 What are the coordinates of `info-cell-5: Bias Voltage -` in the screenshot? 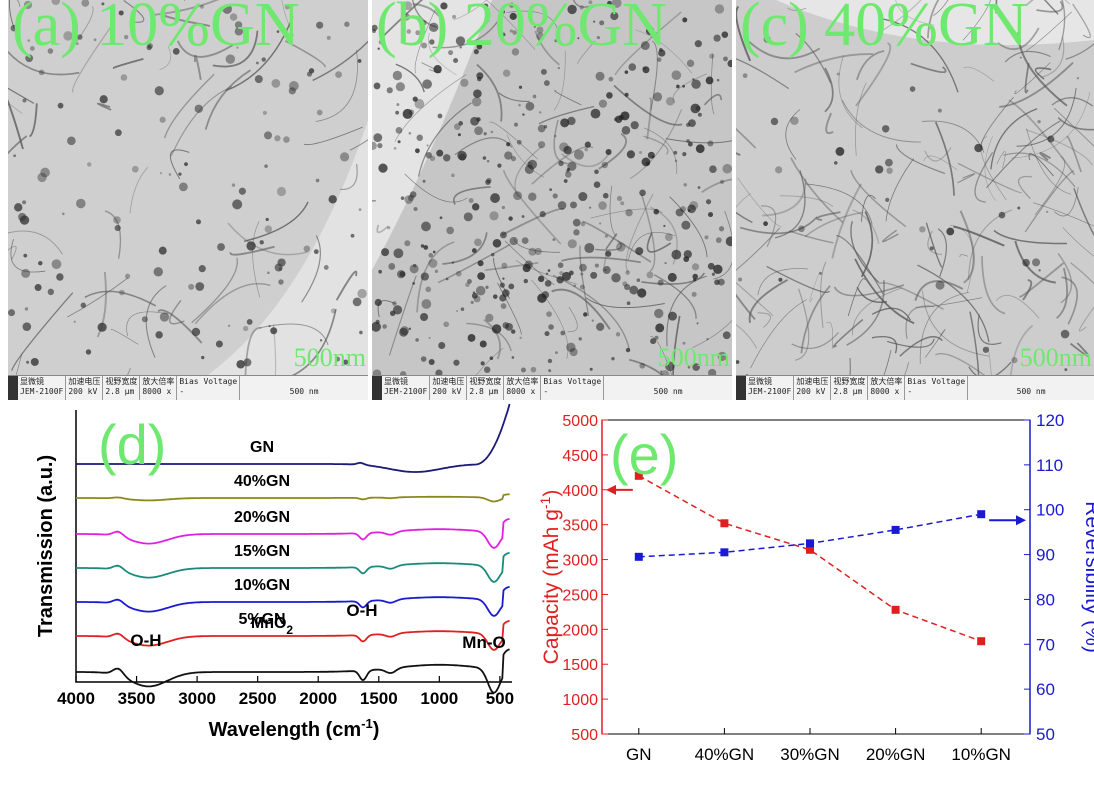 It's located at (209, 388).